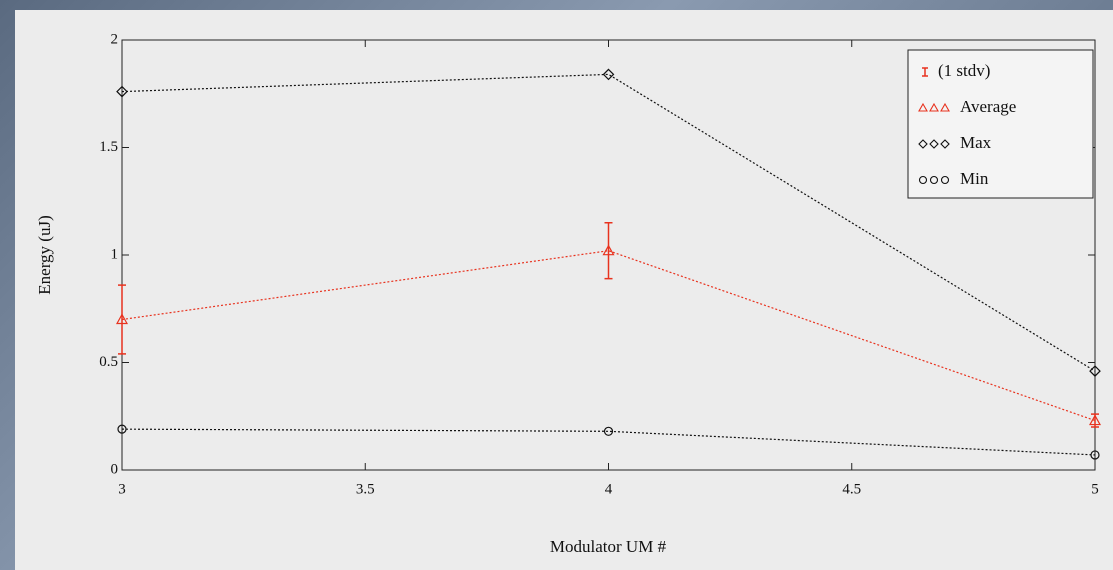 This screenshot has width=1113, height=570. Describe the element at coordinates (1095, 489) in the screenshot. I see `x-tick-label: 5` at that location.